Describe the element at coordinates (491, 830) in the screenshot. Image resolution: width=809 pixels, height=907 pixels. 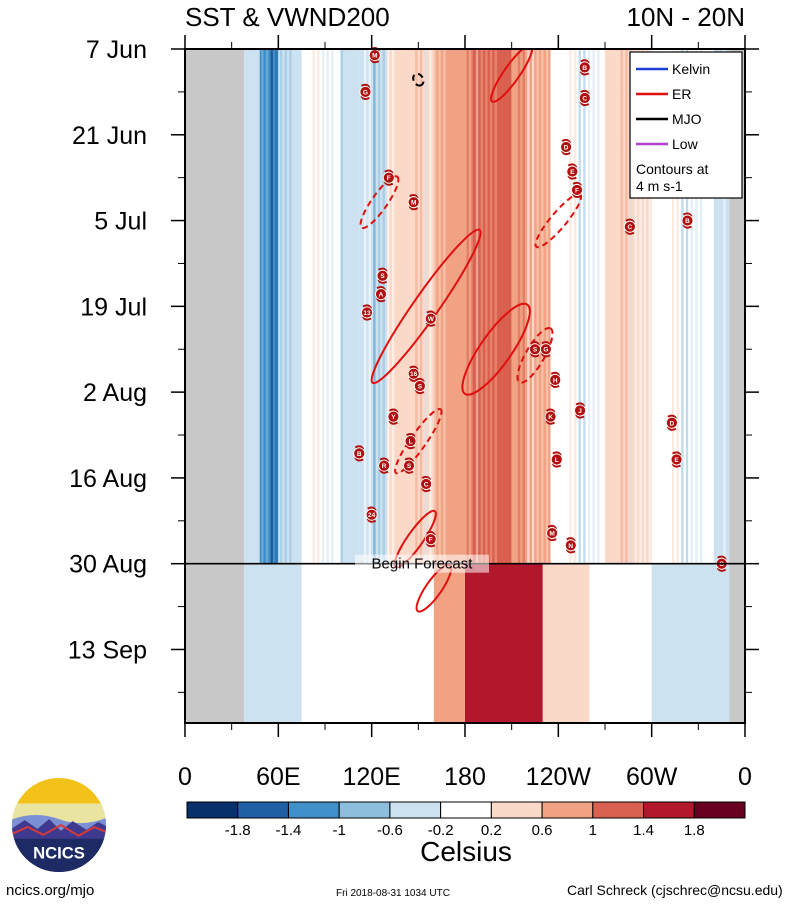
I see `colorbar-tick-label: 0.2` at that location.